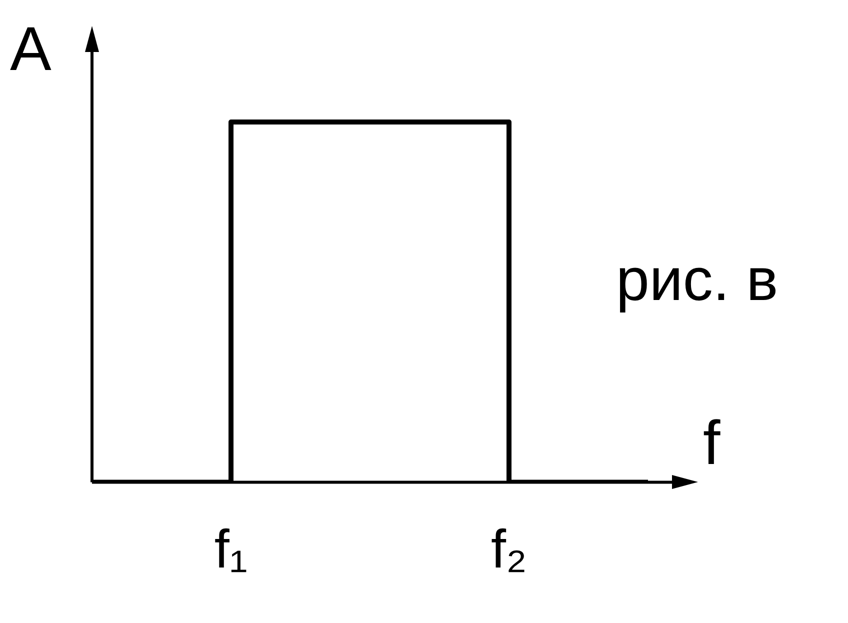 Image resolution: width=848 pixels, height=623 pixels. I want to click on x-tick-label: f₁, so click(231, 549).